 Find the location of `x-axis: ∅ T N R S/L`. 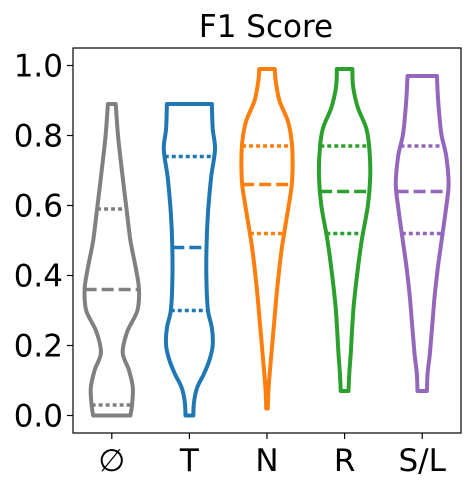

x-axis: ∅ T N R S/L is located at coordinates (272, 456).